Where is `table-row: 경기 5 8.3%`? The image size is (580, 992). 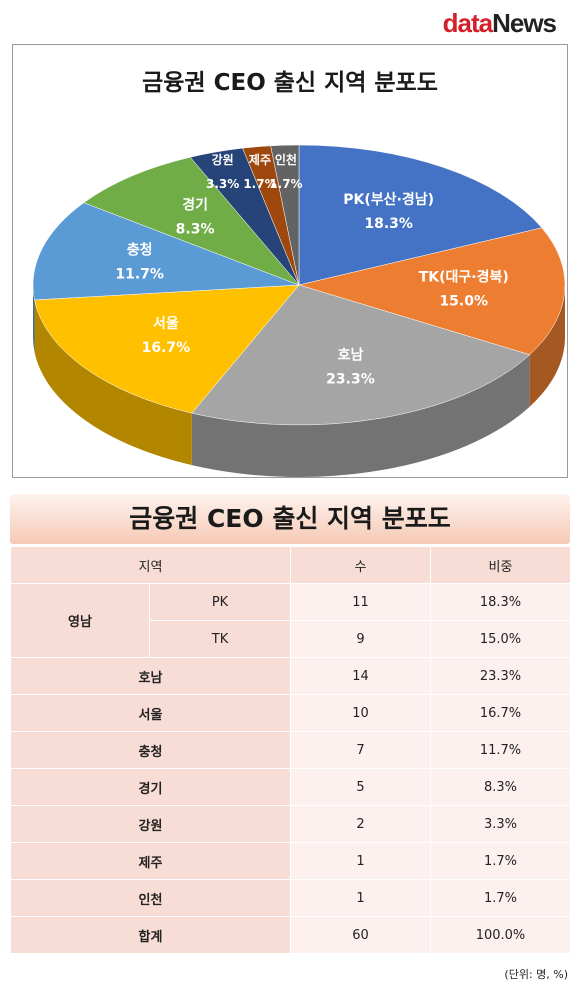 table-row: 경기 5 8.3% is located at coordinates (290, 787).